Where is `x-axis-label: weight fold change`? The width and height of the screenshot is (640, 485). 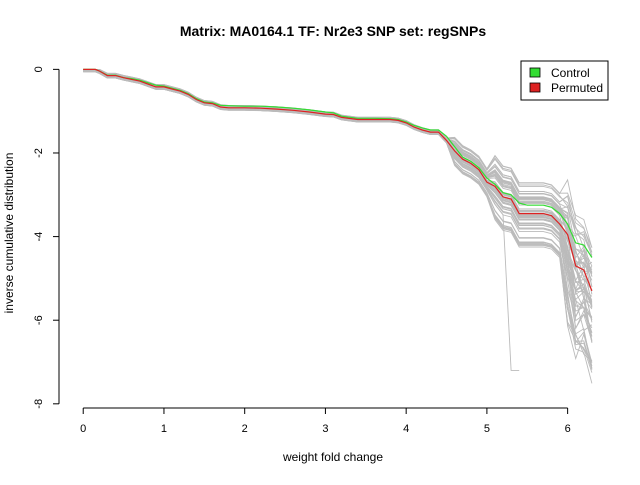
x-axis-label: weight fold change is located at coordinates (332, 457).